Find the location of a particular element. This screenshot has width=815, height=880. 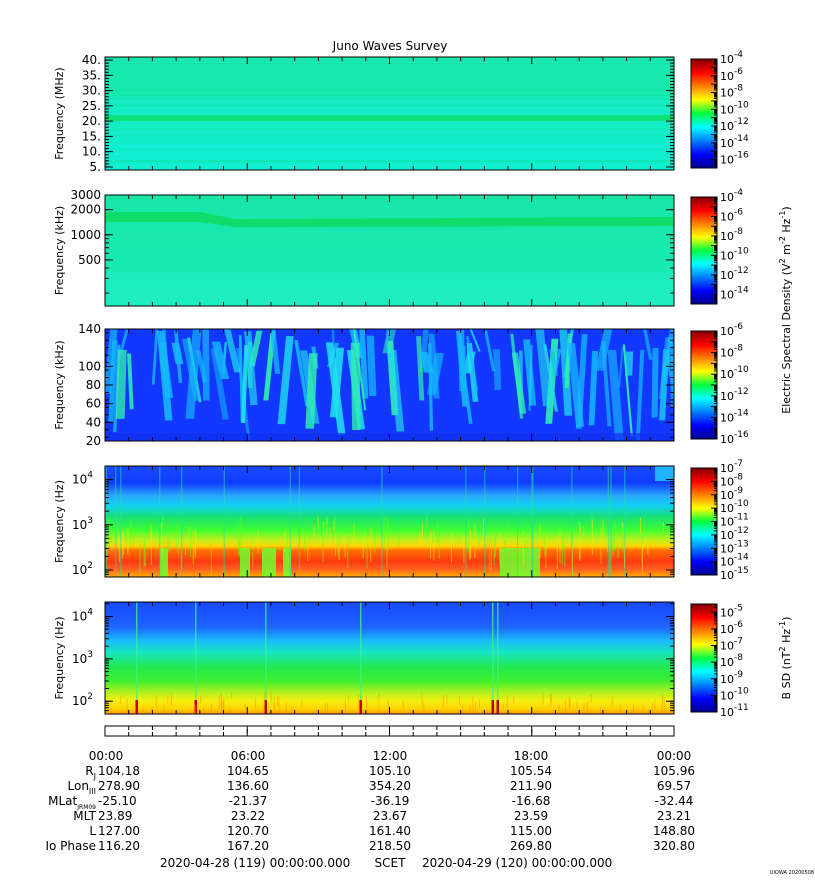

ephemeris-value: -21.37 is located at coordinates (248, 801).